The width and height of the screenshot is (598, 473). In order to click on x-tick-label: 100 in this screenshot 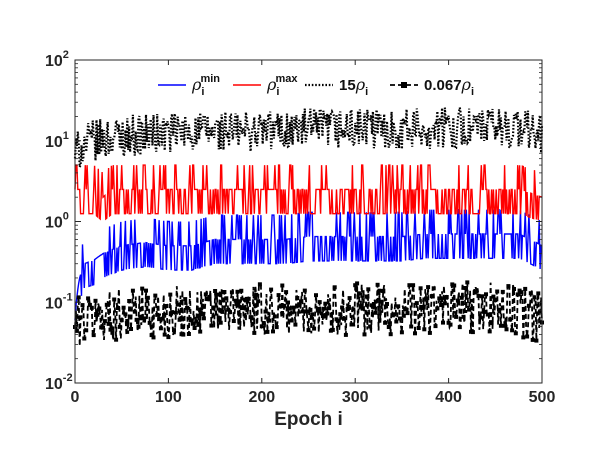, I will do `click(168, 397)`.